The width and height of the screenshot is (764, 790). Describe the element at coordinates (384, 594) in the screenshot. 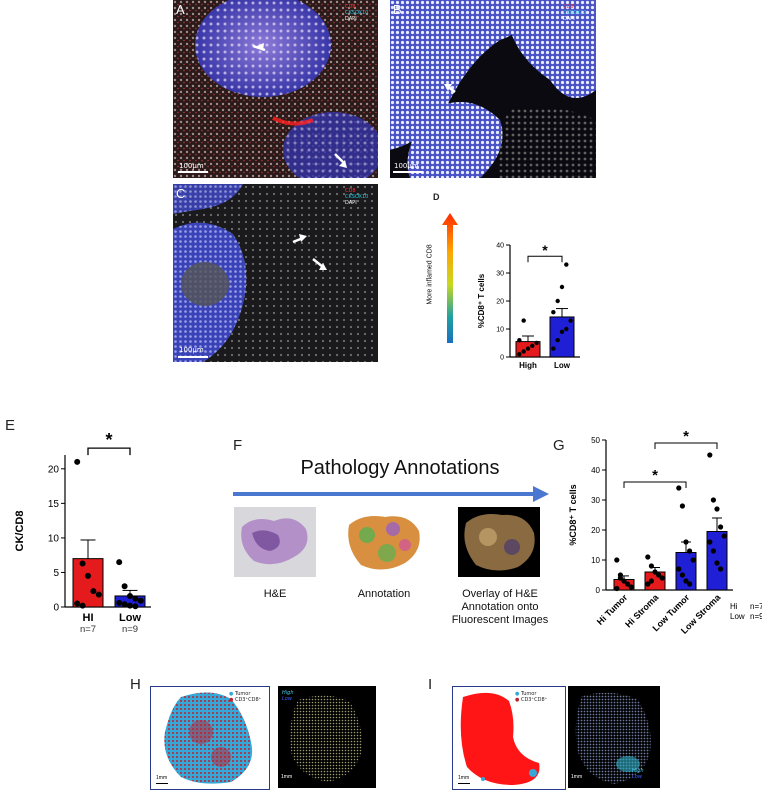

I see `caption-annotation: Annotation` at that location.